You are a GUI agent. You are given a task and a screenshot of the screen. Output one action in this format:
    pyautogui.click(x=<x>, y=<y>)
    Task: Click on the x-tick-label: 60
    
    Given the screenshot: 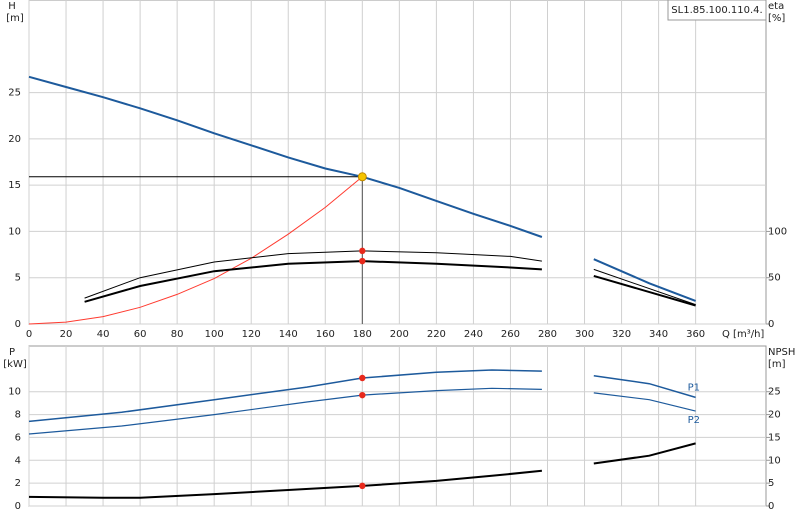 What is the action you would take?
    pyautogui.click(x=140, y=334)
    